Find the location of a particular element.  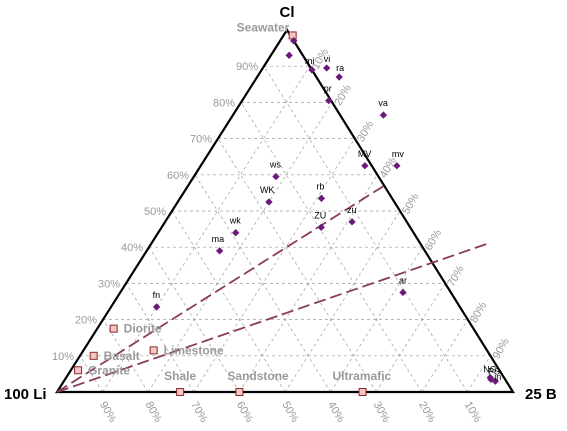

sample-label: pr is located at coordinates (328, 89).